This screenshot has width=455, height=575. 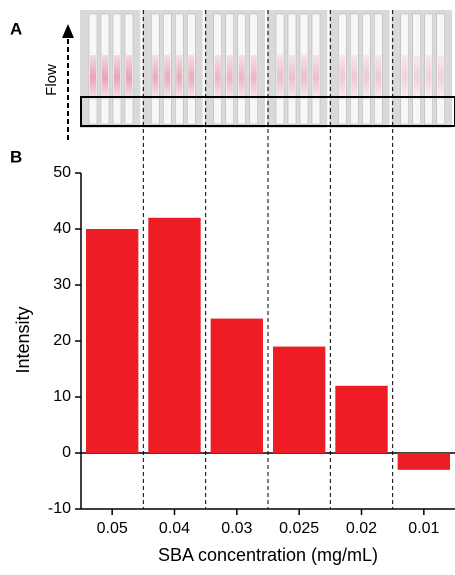 I want to click on y-tick-label: -10, so click(x=59, y=508).